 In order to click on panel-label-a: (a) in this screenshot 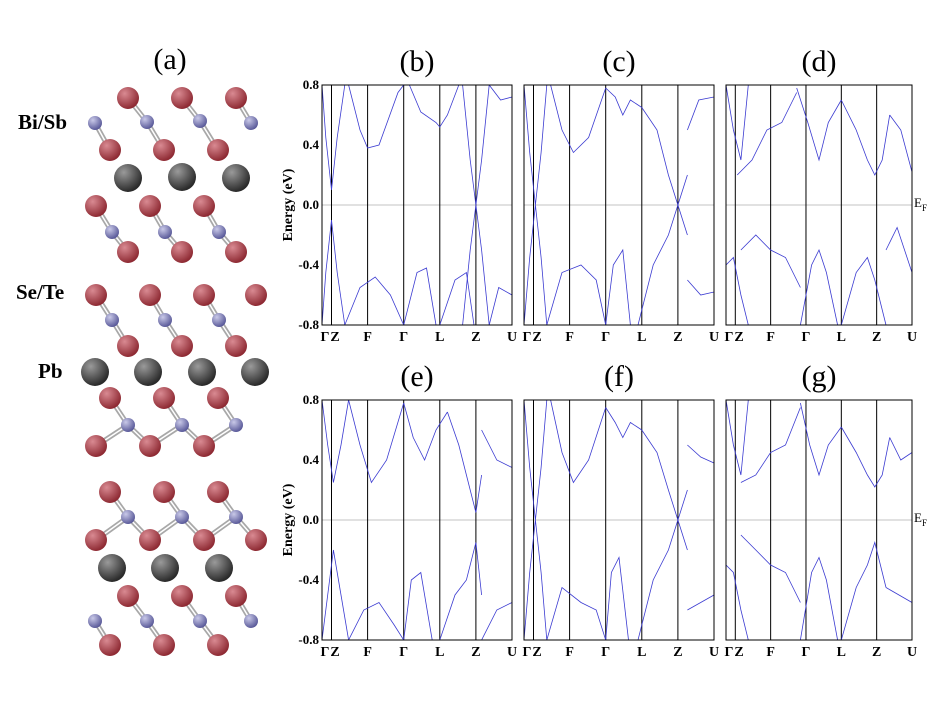, I will do `click(169, 59)`.